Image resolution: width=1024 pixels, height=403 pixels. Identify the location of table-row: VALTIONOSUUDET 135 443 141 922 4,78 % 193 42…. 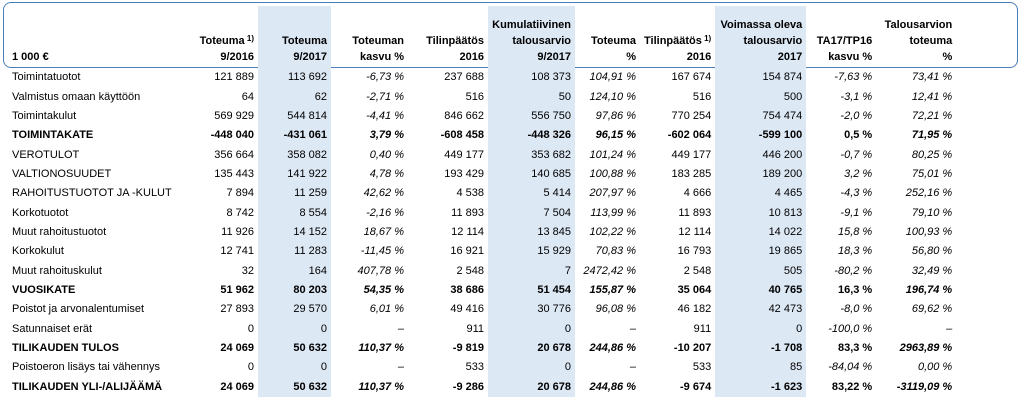
(482, 174).